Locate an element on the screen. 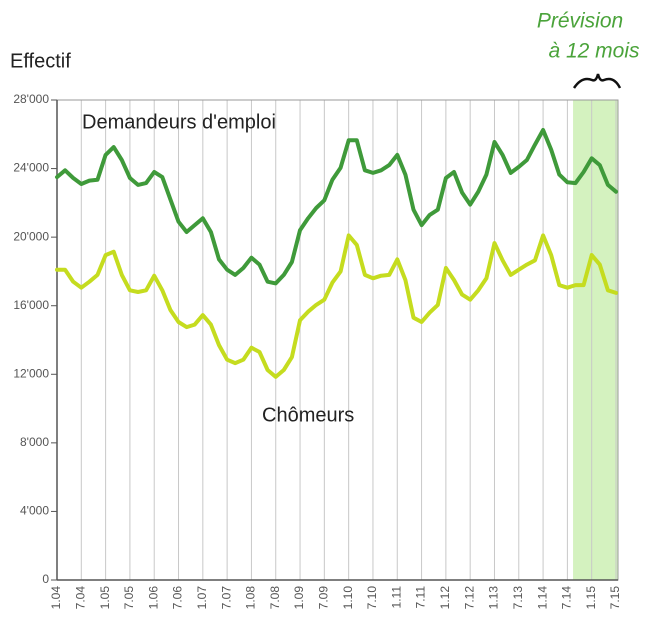 The height and width of the screenshot is (622, 659). y-tick-label: 12'000 is located at coordinates (31, 373).